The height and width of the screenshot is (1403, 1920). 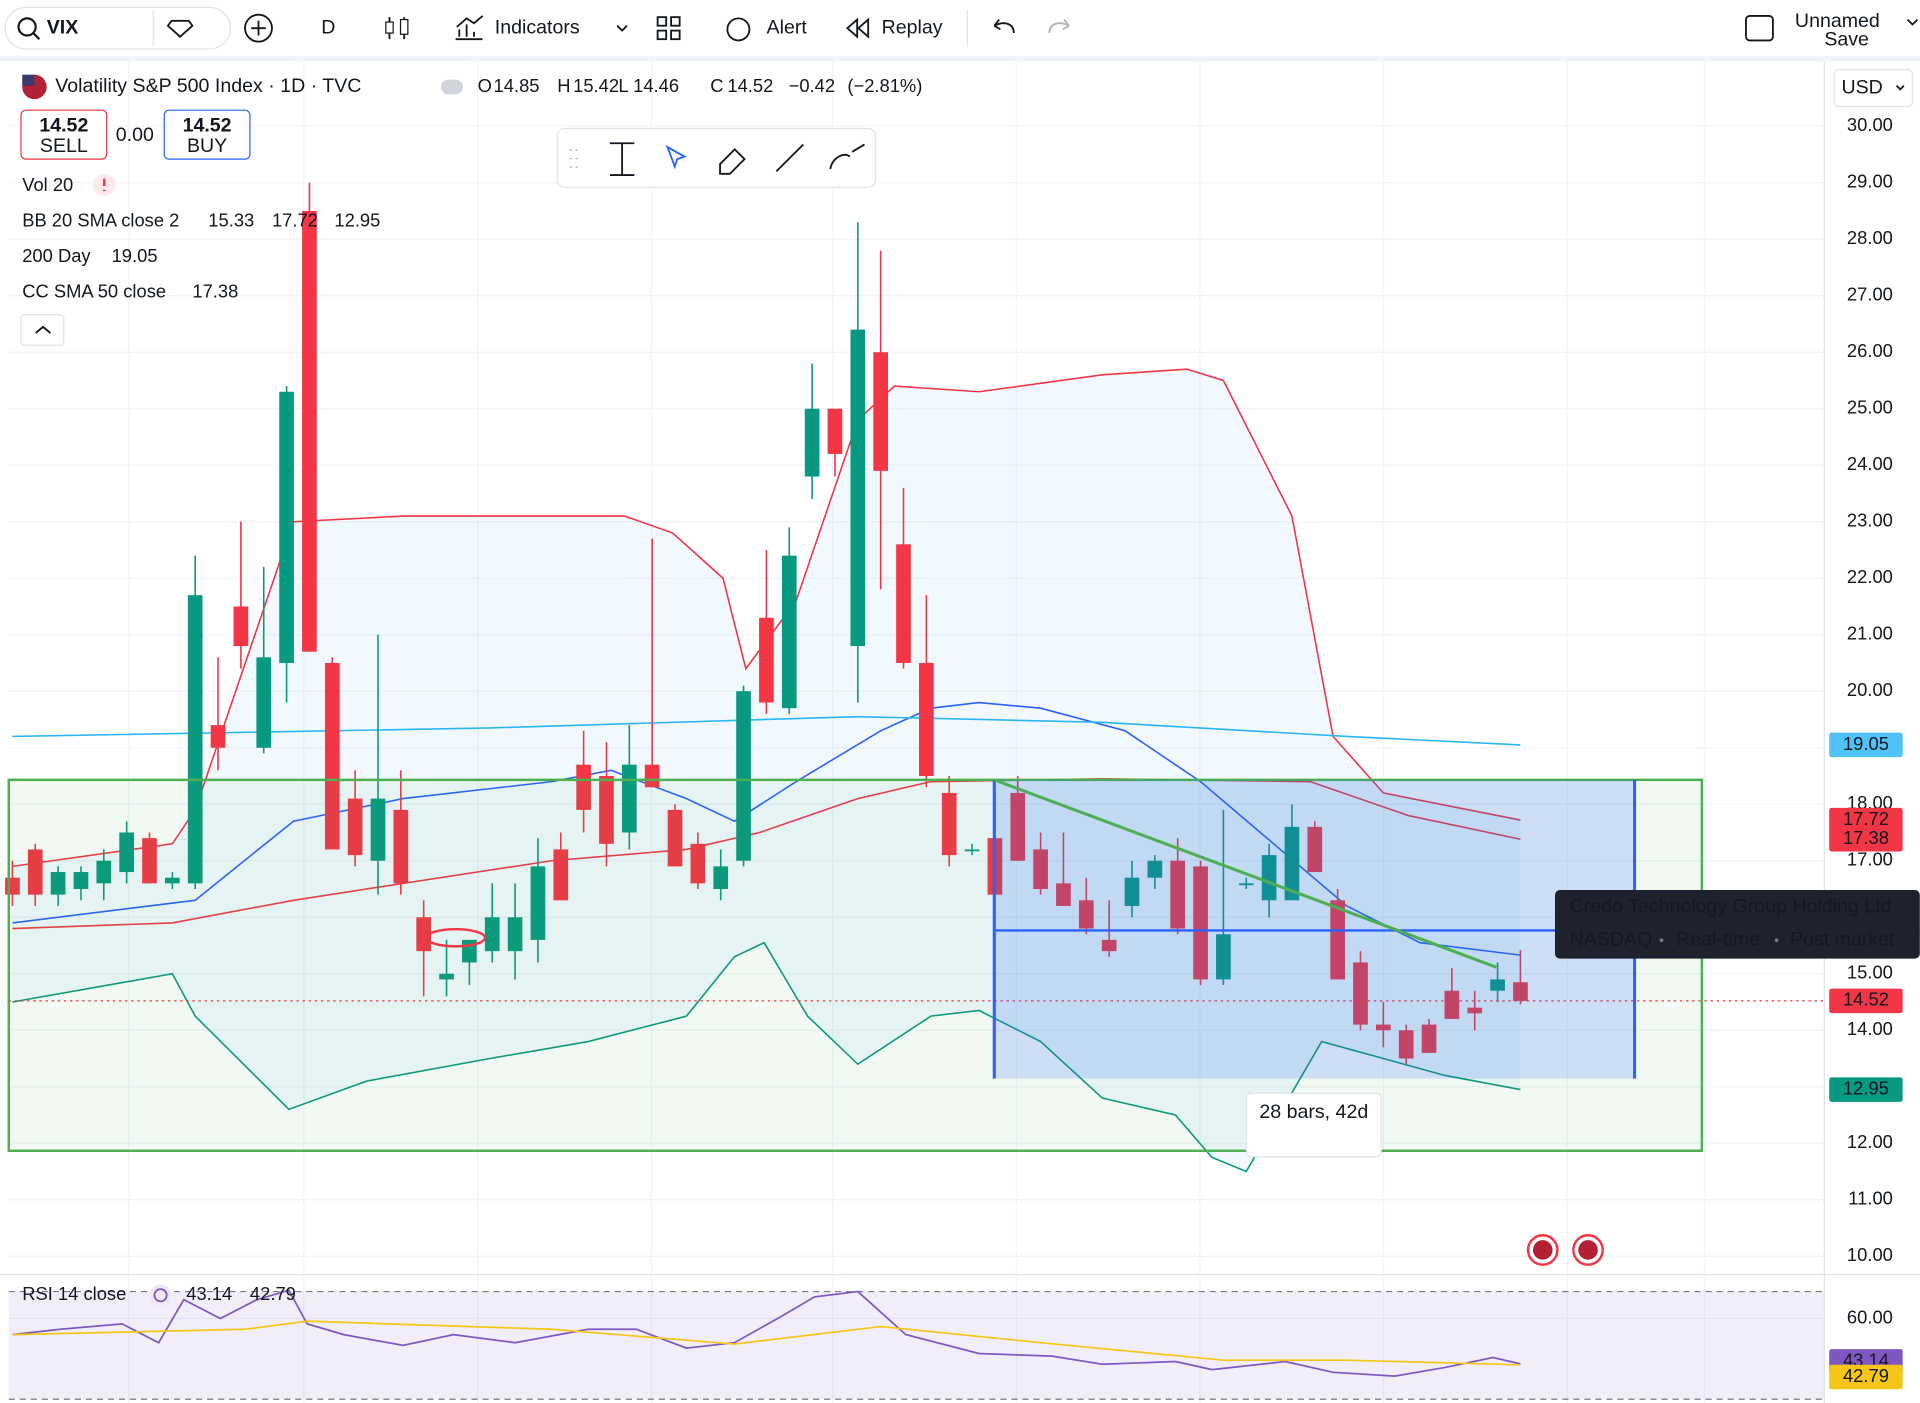 What do you see at coordinates (1870, 124) in the screenshot?
I see `y-tick-label: 30.00` at bounding box center [1870, 124].